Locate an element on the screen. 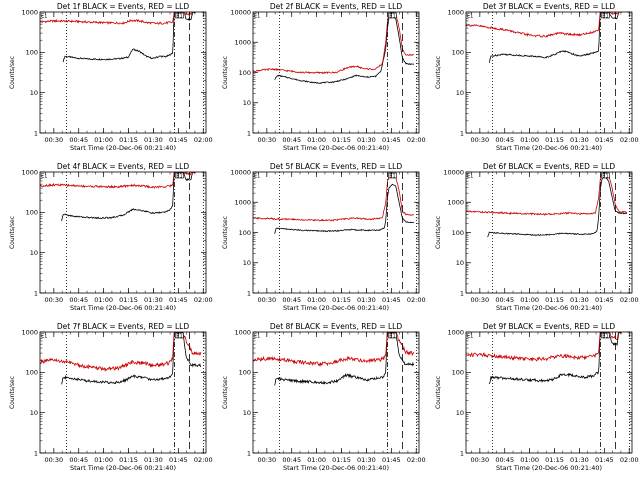 The width and height of the screenshot is (640, 480). panel-title: Det 5f BLACK = Events, RED = LLD is located at coordinates (336, 166).